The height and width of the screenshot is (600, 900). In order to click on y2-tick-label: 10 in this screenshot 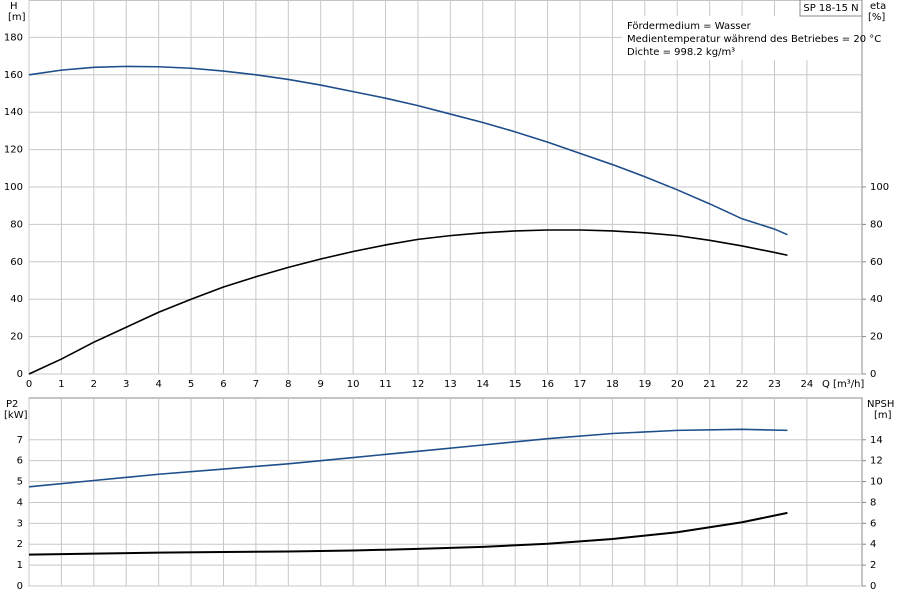, I will do `click(876, 482)`.